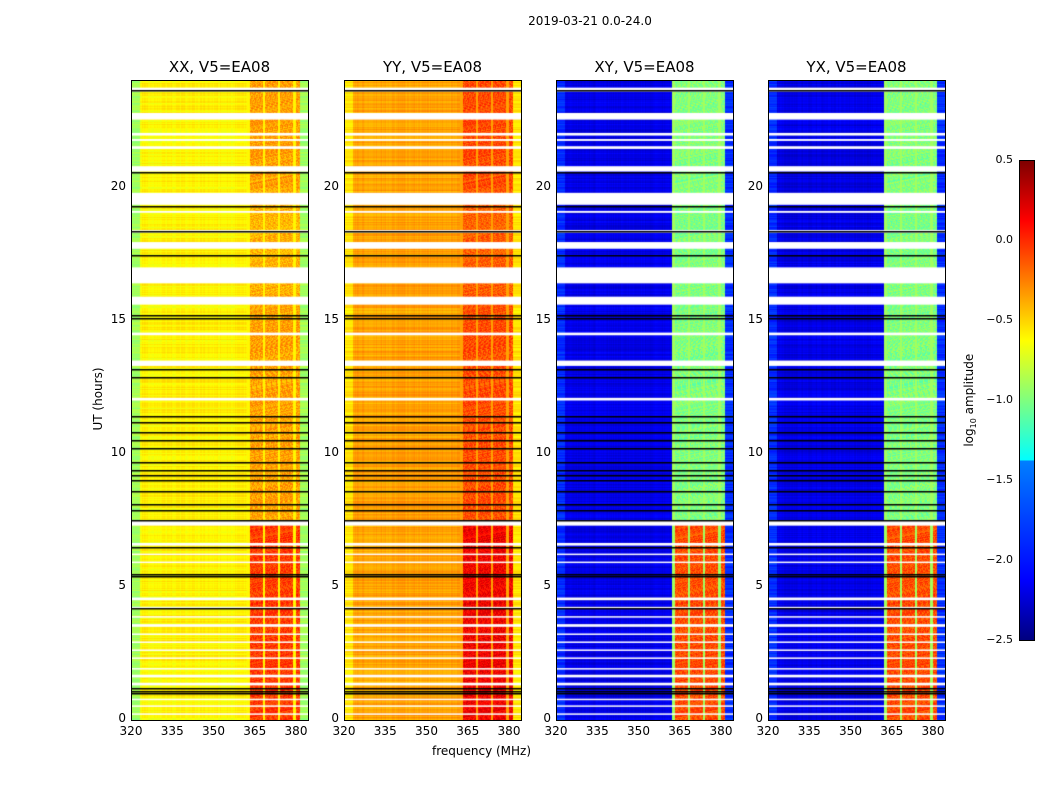  Describe the element at coordinates (999, 559) in the screenshot. I see `colorbar-tick-label: −2.0` at that location.